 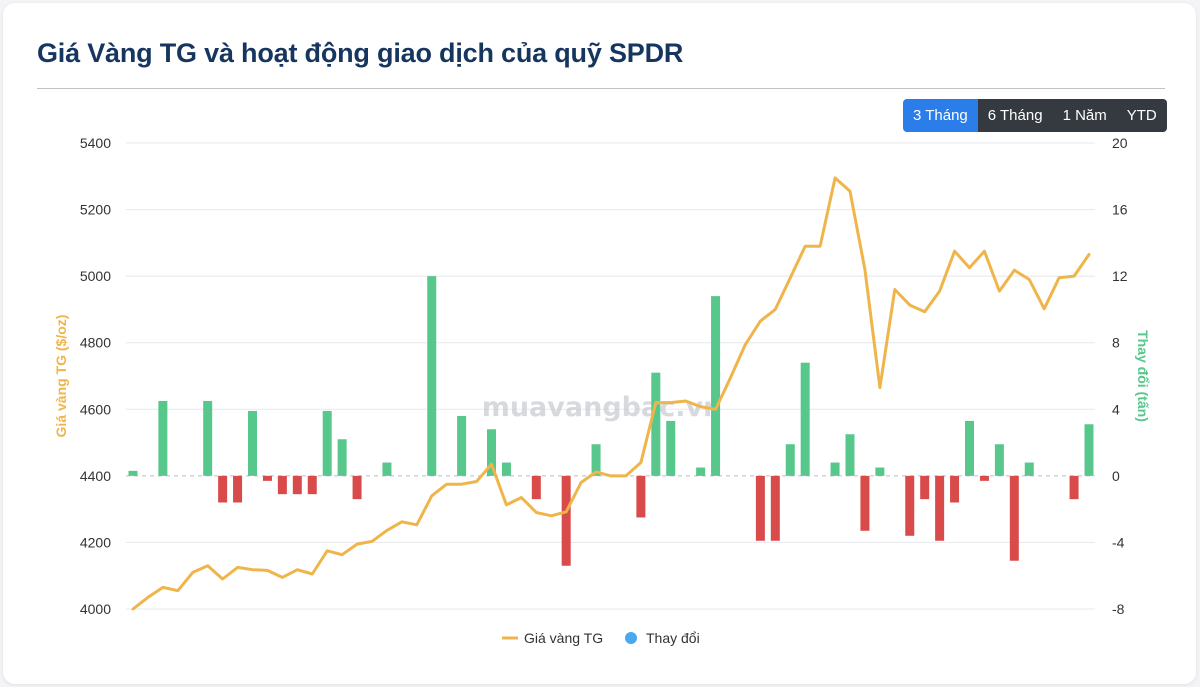 I want to click on title-divider, so click(x=601, y=88).